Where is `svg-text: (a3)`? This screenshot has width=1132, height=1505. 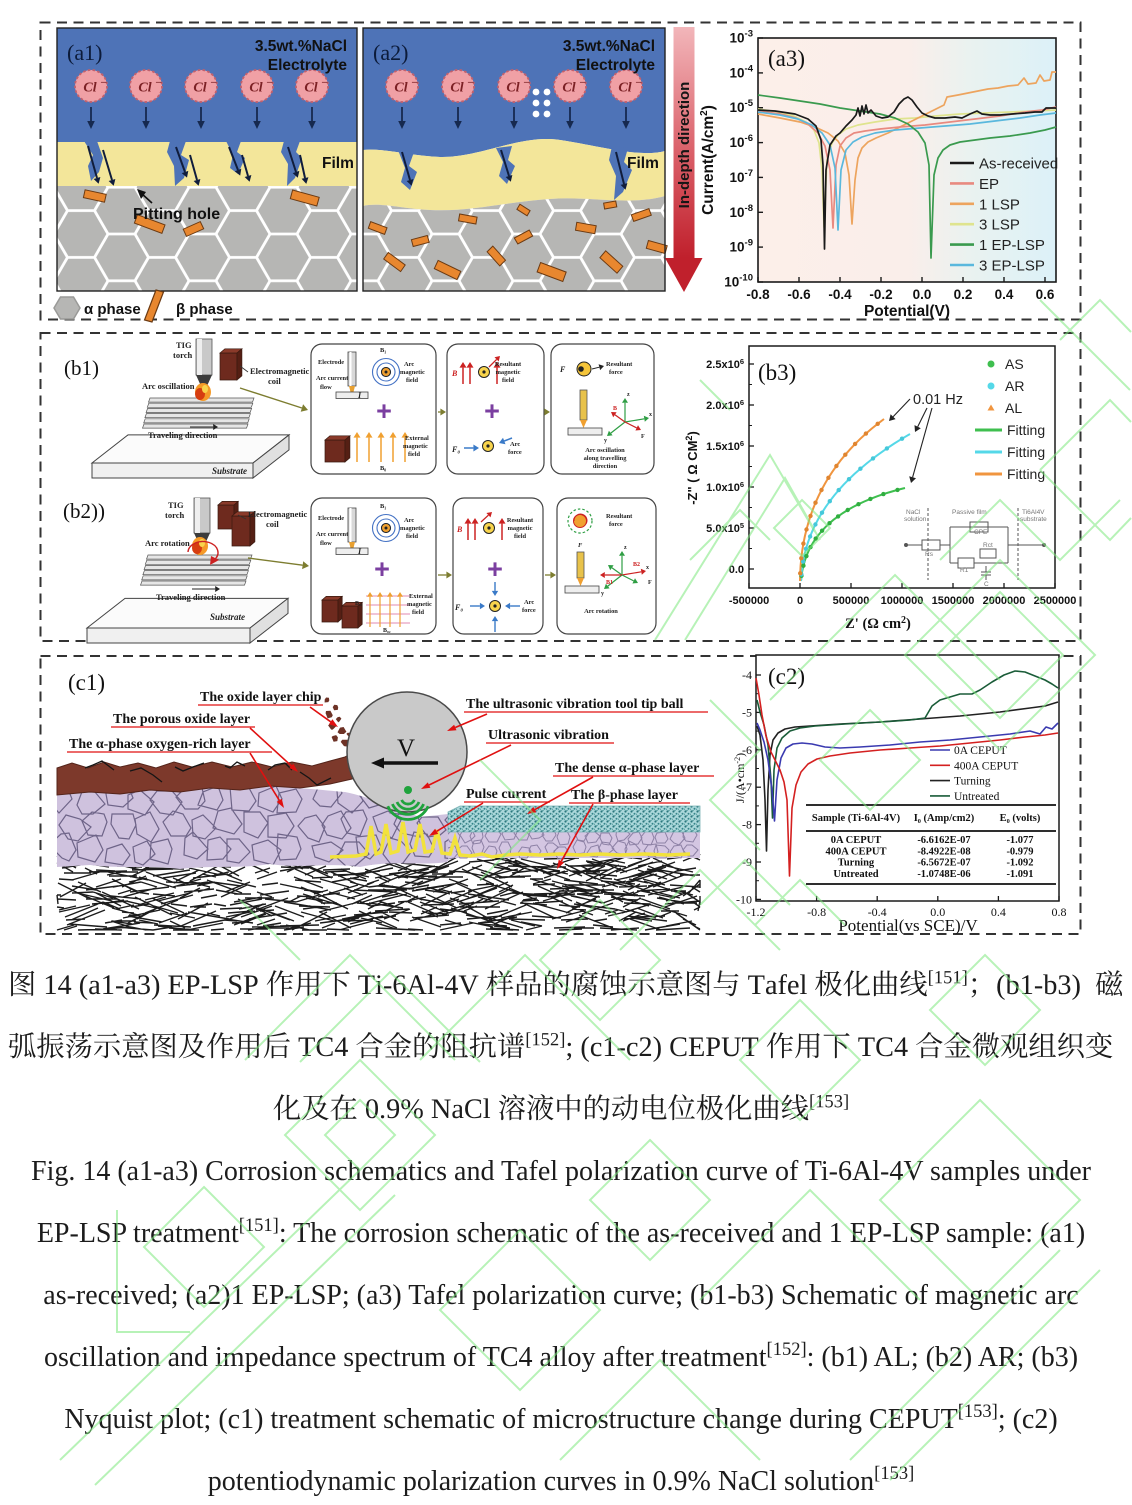 svg-text: (a3) is located at coordinates (786, 58).